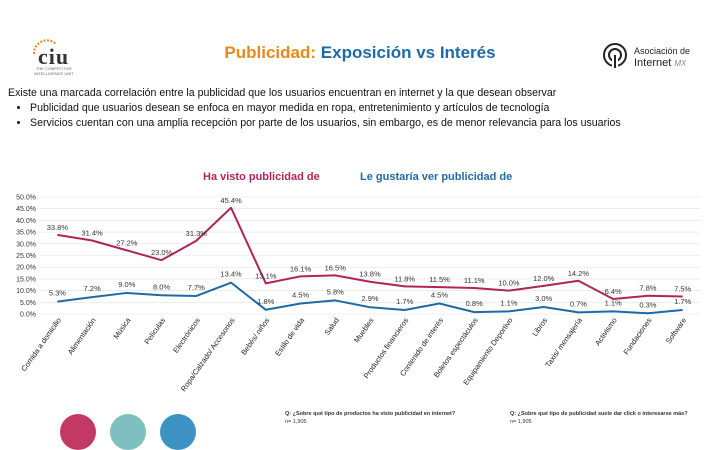  I want to click on x-tick-label: Alimentación, so click(82, 336).